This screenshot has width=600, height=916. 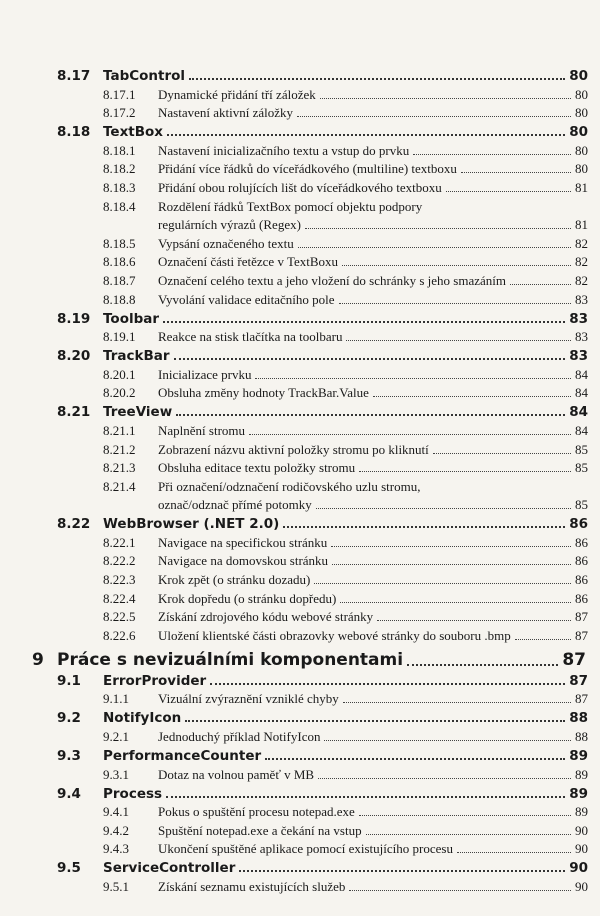 I want to click on toc-line: 9.2.1 Jednoduchý příklad NotifyIcon 88, so click(x=300, y=735).